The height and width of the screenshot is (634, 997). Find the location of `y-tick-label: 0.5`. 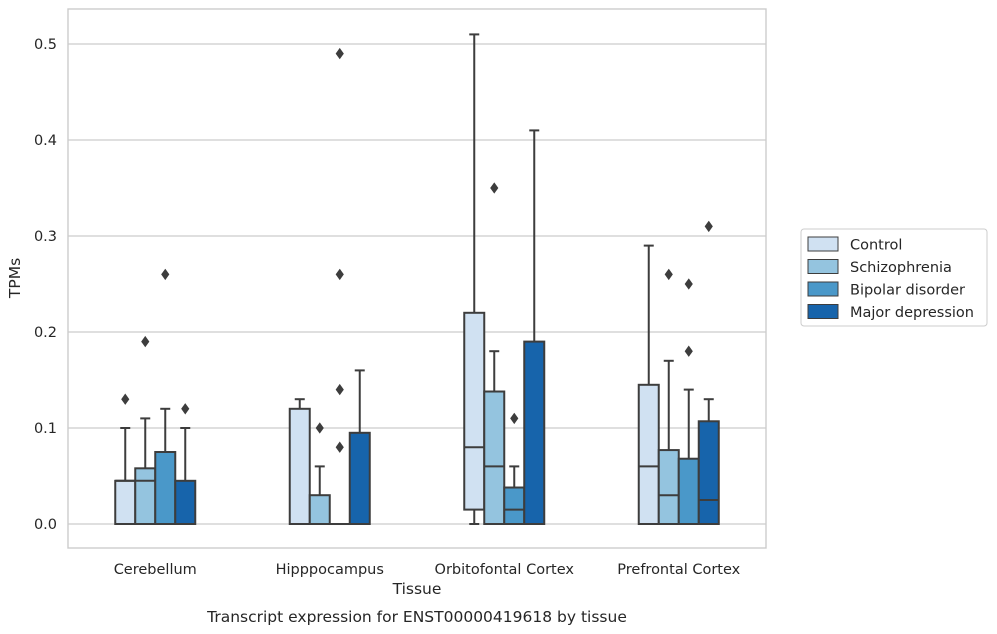

y-tick-label: 0.5 is located at coordinates (45, 45).